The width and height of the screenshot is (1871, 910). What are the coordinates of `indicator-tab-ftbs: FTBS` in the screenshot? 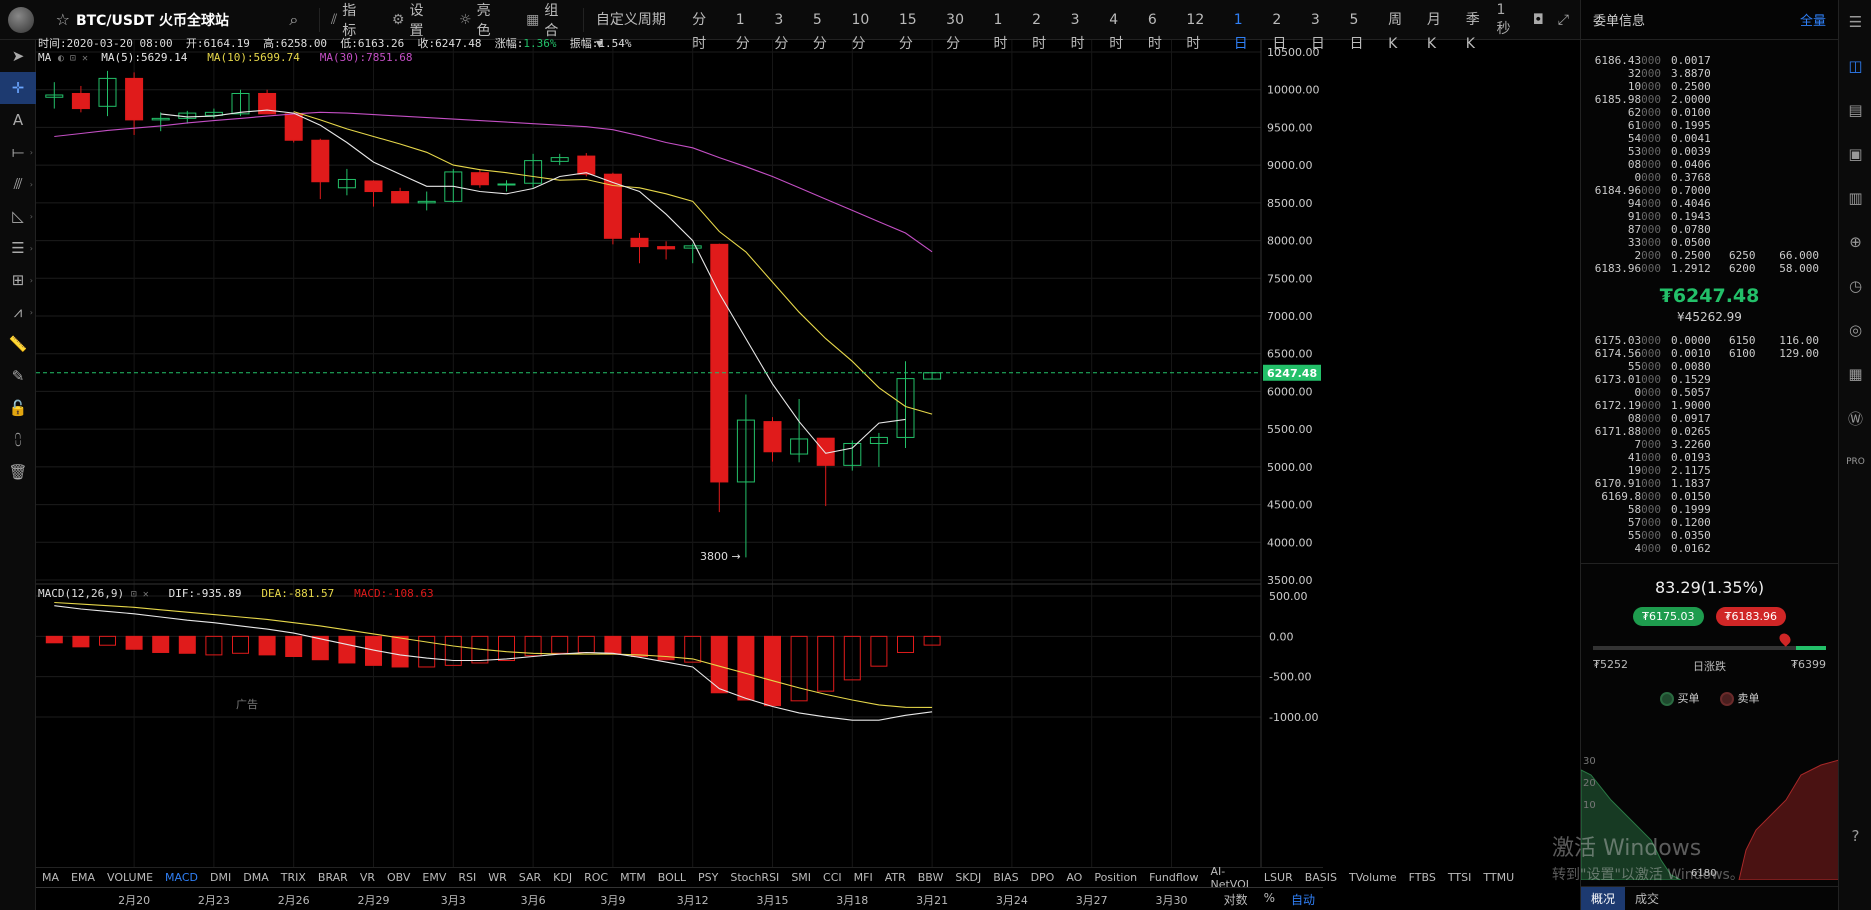 It's located at (1422, 877).